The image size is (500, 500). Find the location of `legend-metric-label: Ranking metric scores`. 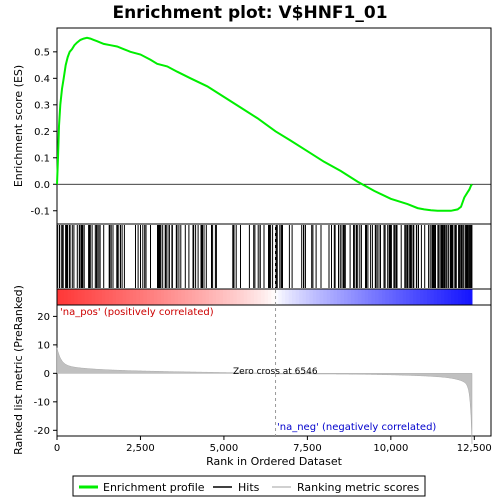

legend-metric-label: Ranking metric scores is located at coordinates (358, 487).